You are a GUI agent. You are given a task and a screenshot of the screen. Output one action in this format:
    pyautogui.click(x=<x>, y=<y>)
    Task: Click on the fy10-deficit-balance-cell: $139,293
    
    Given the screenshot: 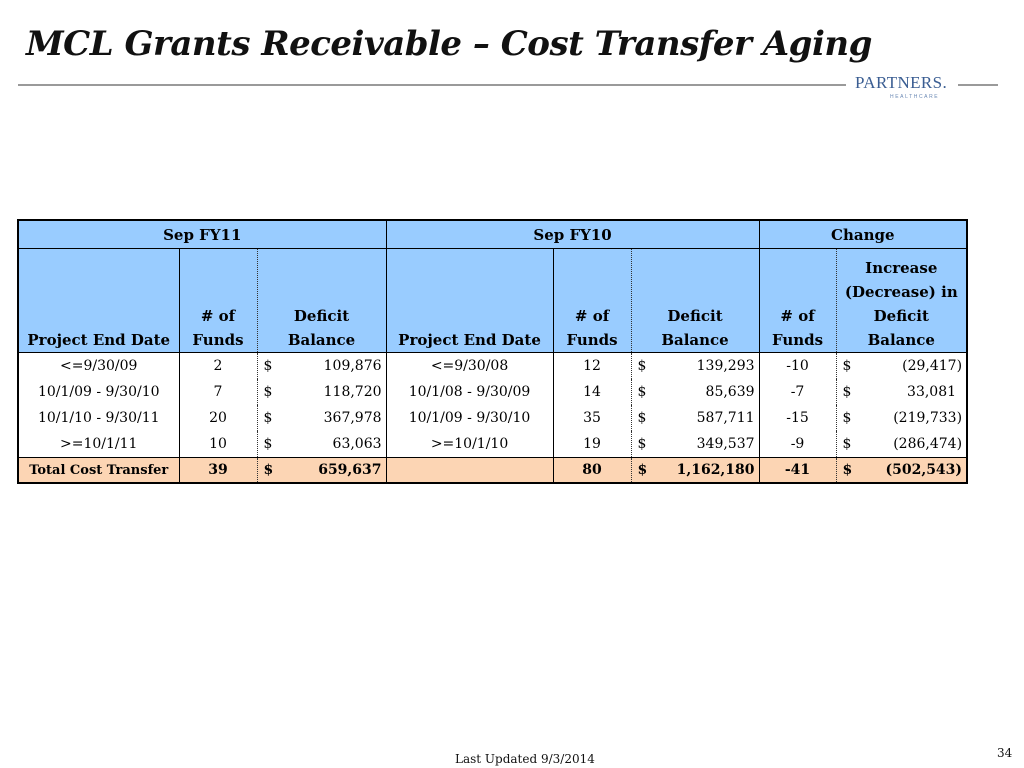 What is the action you would take?
    pyautogui.click(x=695, y=365)
    